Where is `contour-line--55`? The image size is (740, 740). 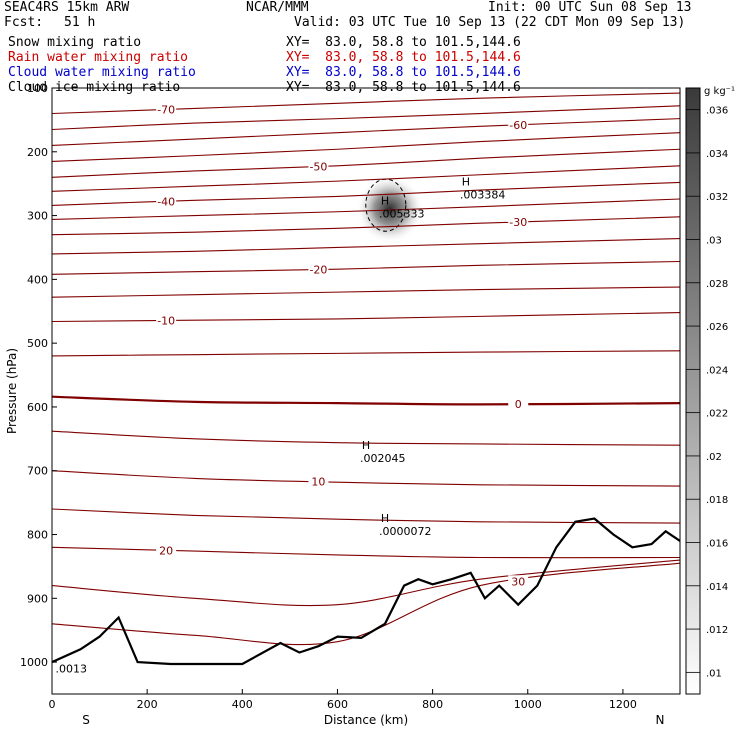 contour-line--55 is located at coordinates (366, 147).